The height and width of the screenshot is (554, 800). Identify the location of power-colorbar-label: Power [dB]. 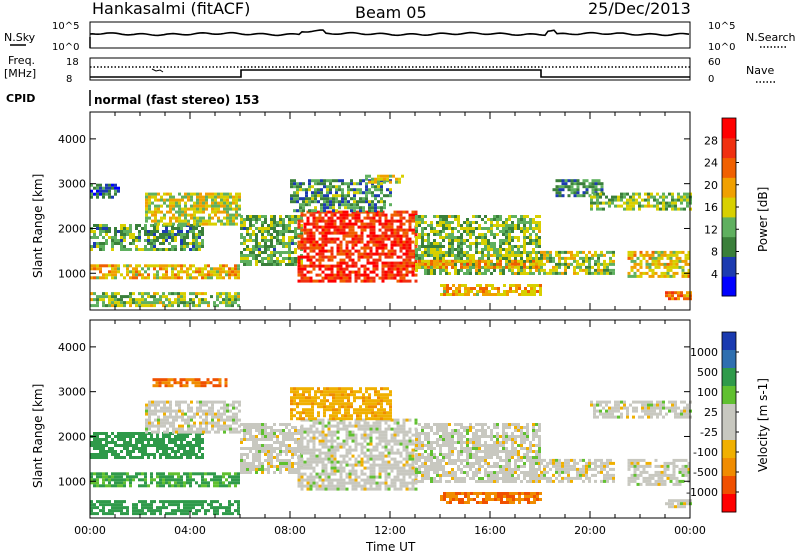
(763, 219).